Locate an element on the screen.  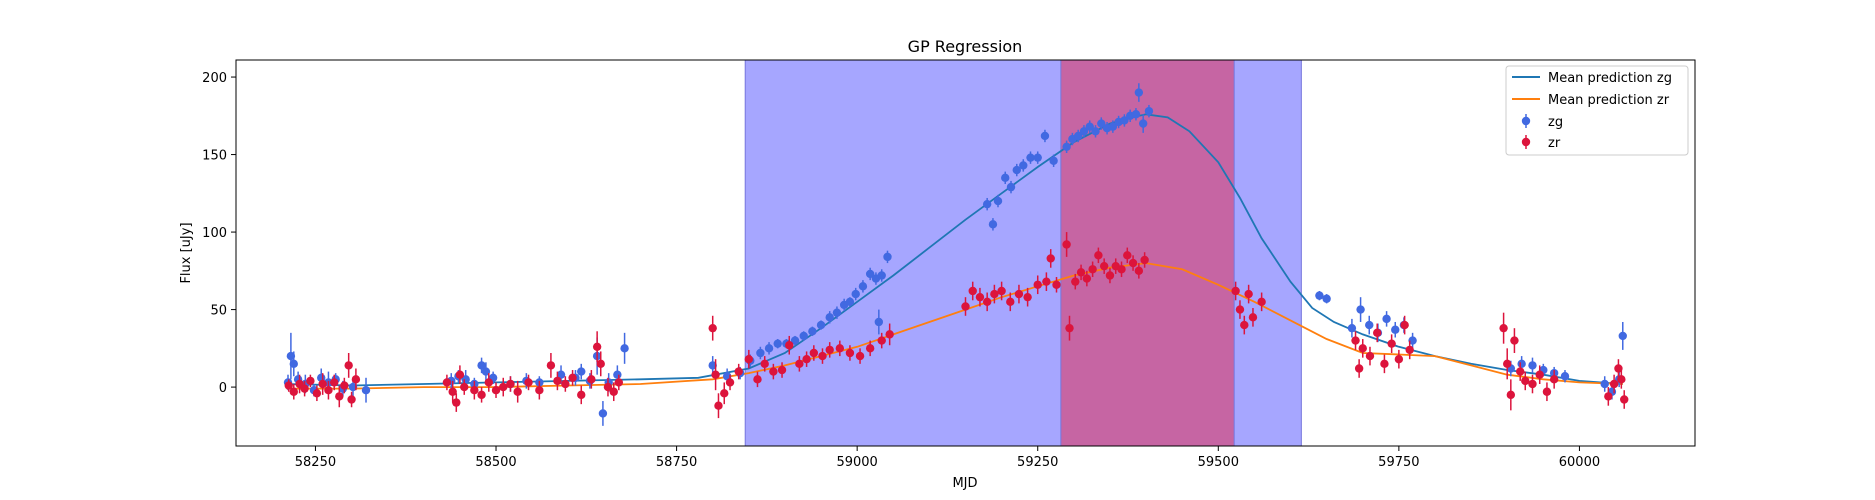
legend-marker-zr is located at coordinates (1526, 142).